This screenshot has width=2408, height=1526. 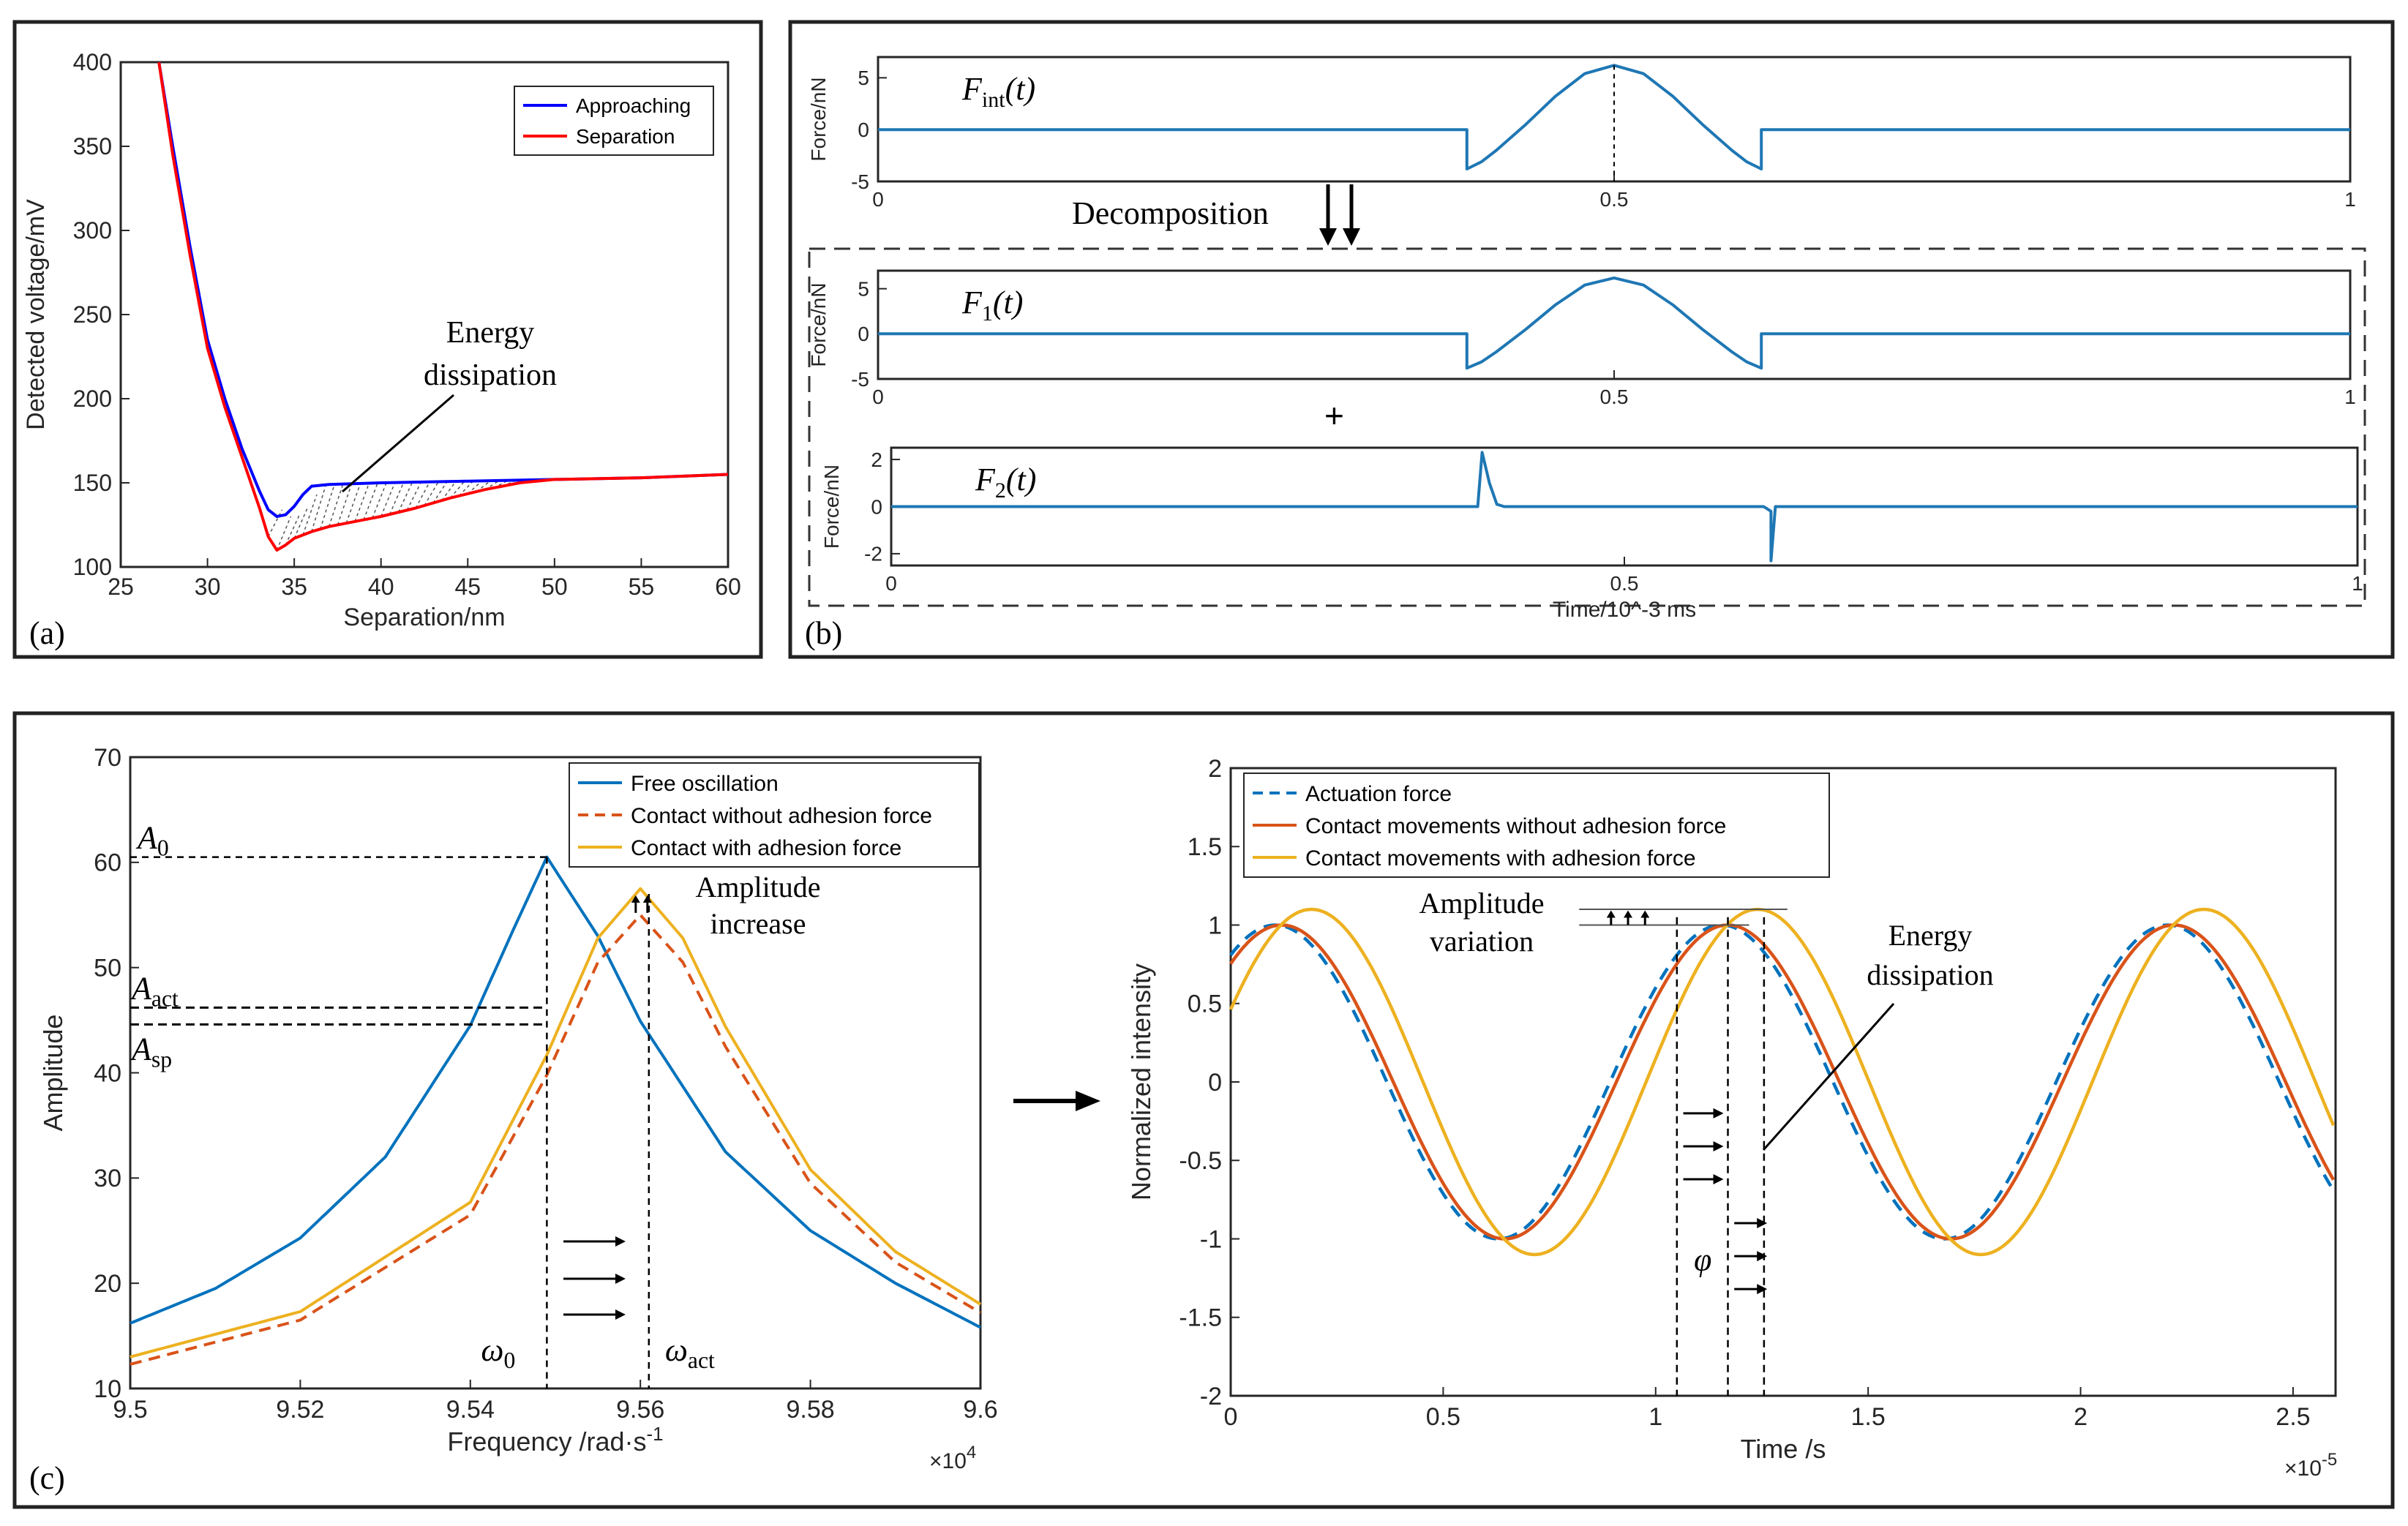 I want to click on x-tick-label: 30, so click(x=208, y=587).